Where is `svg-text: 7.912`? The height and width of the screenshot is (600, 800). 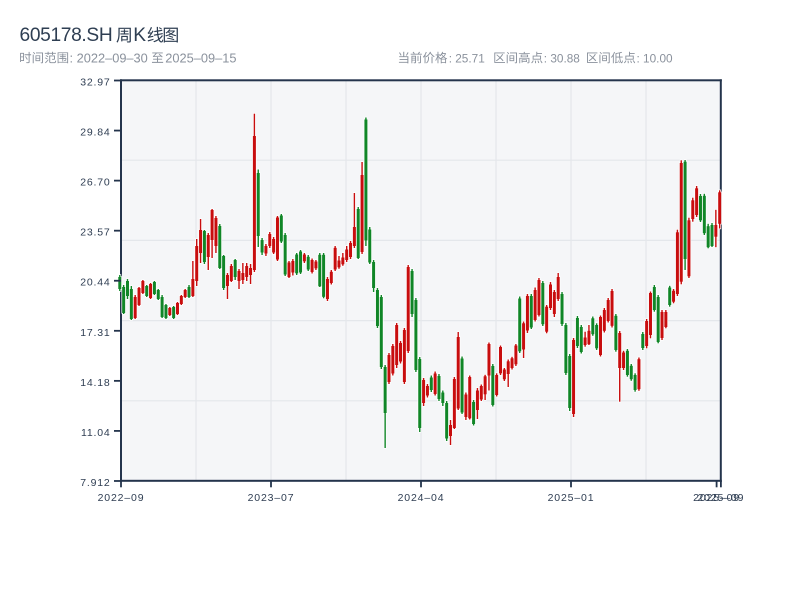 svg-text: 7.912 is located at coordinates (95, 483).